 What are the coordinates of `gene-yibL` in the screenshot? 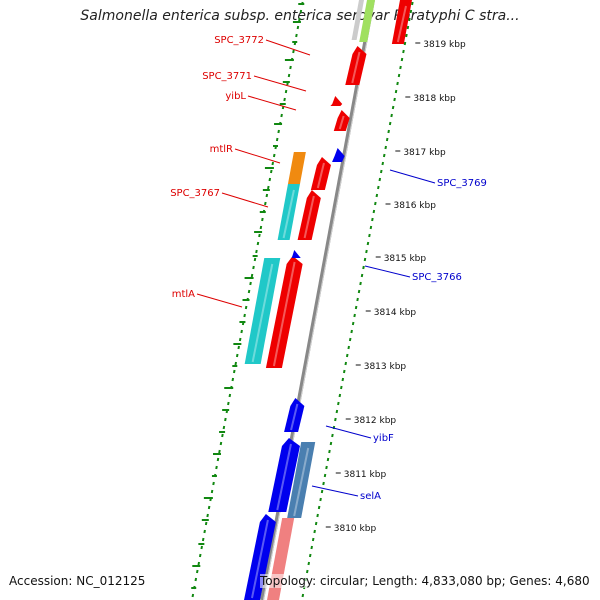 It's located at (341, 120).